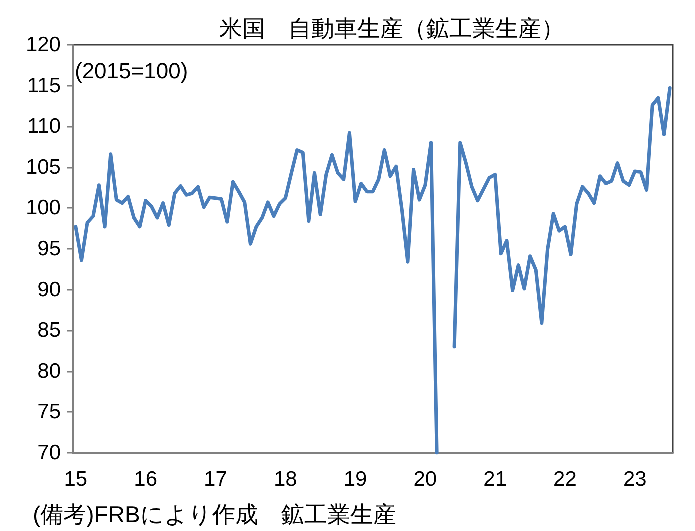  What do you see at coordinates (565, 479) in the screenshot?
I see `x-tick-label: 22` at bounding box center [565, 479].